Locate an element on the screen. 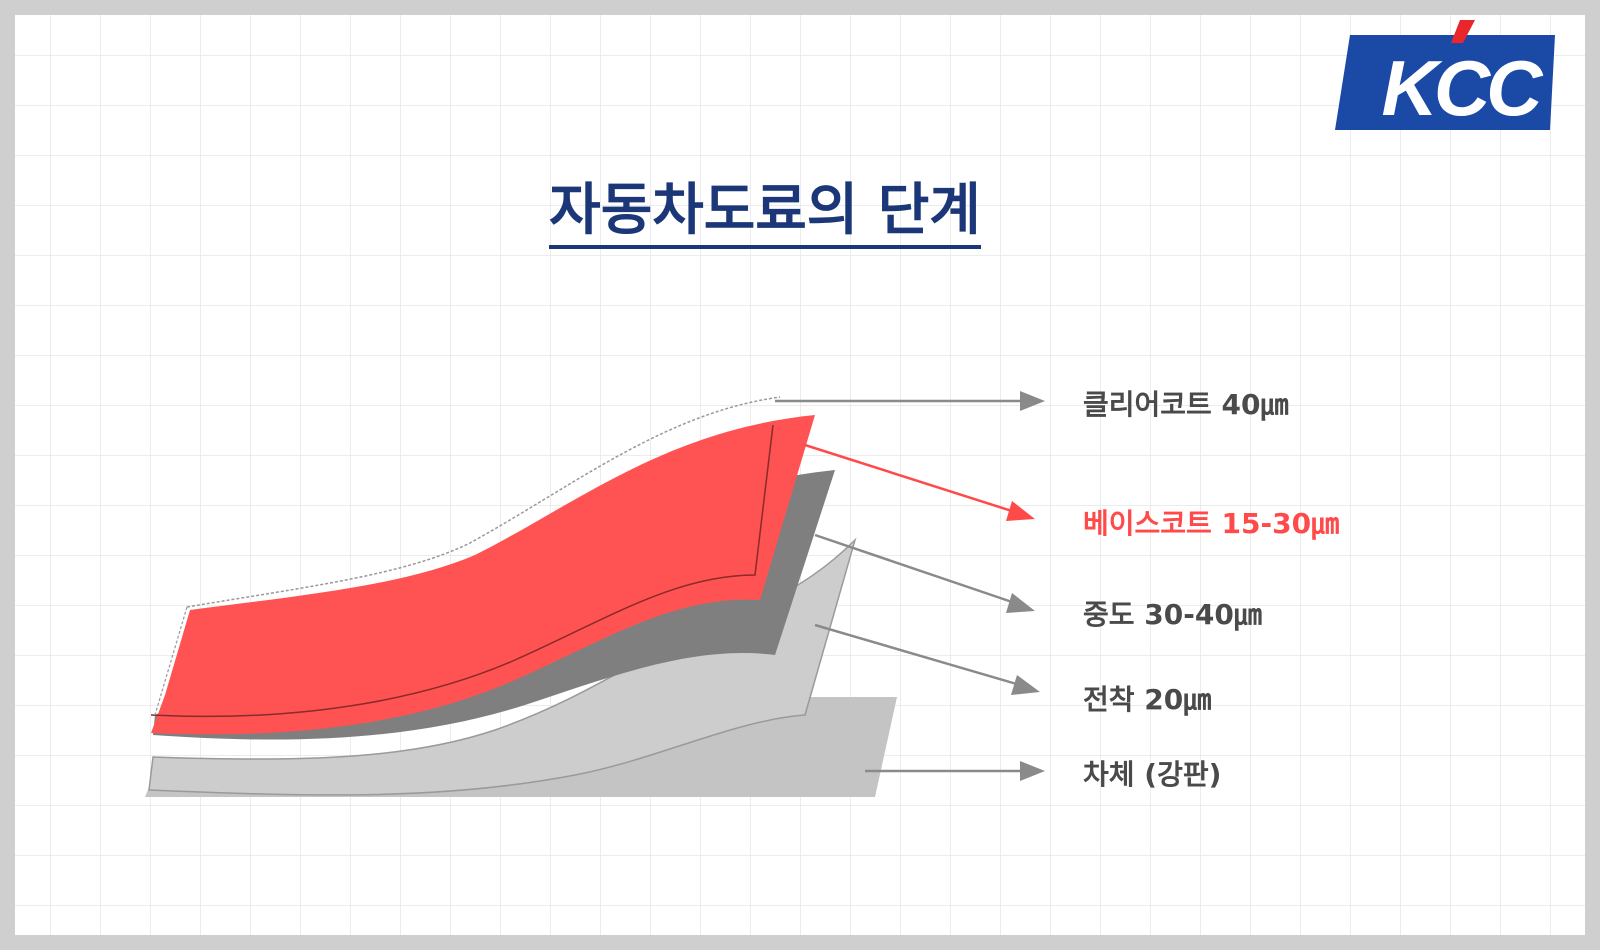 The height and width of the screenshot is (950, 1600). arrows is located at coordinates (910, 586).